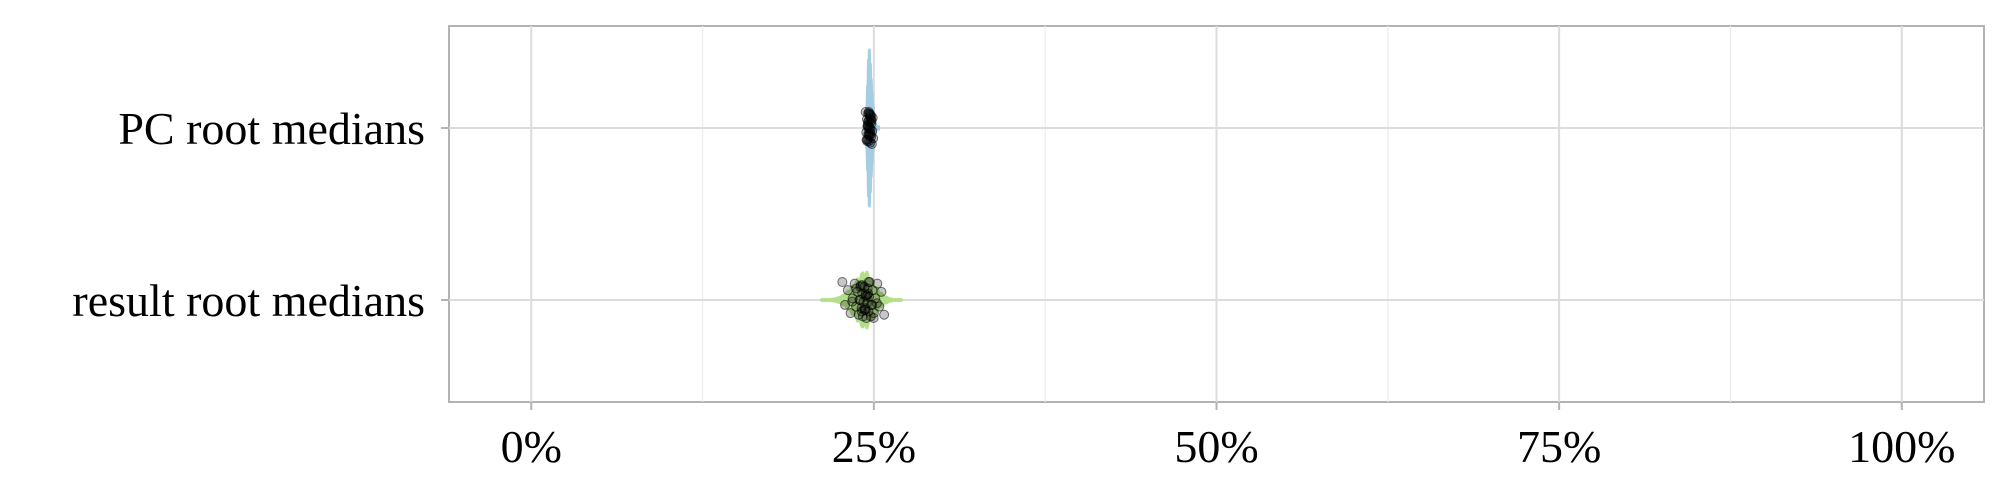 The height and width of the screenshot is (500, 2000). What do you see at coordinates (1216, 446) in the screenshot?
I see `x-tick-label: 50%` at bounding box center [1216, 446].